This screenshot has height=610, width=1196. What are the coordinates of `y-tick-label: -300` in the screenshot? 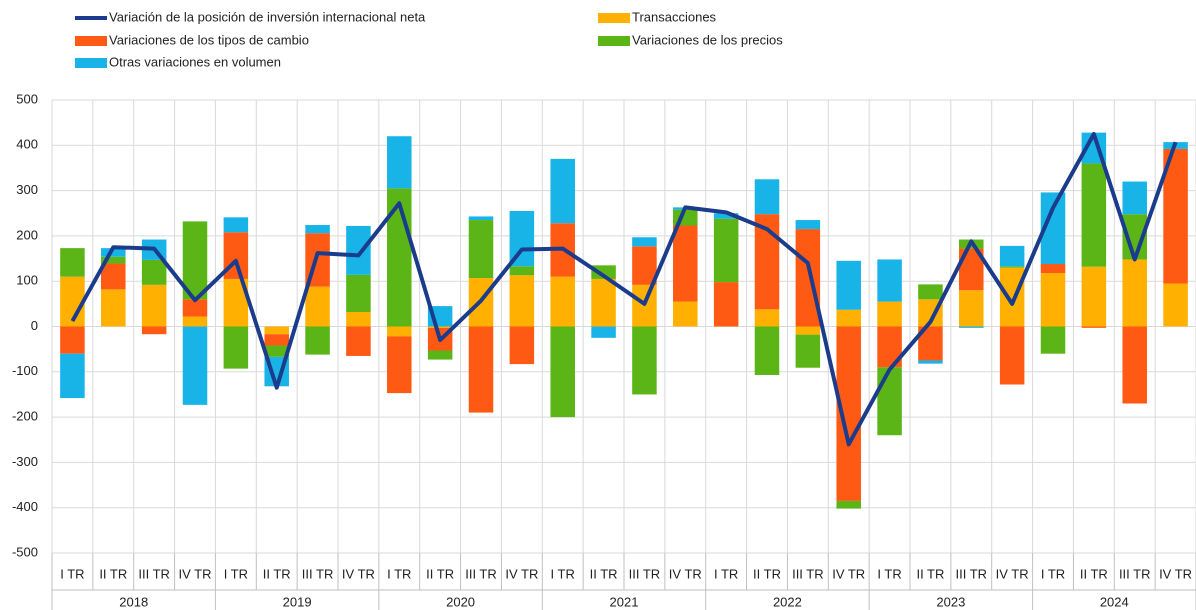 It's located at (25, 461).